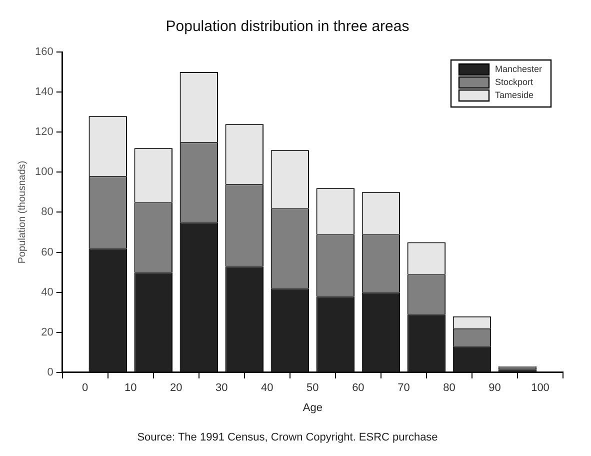 Image resolution: width=591 pixels, height=456 pixels. Describe the element at coordinates (312, 388) in the screenshot. I see `x-tick-label: 50` at that location.